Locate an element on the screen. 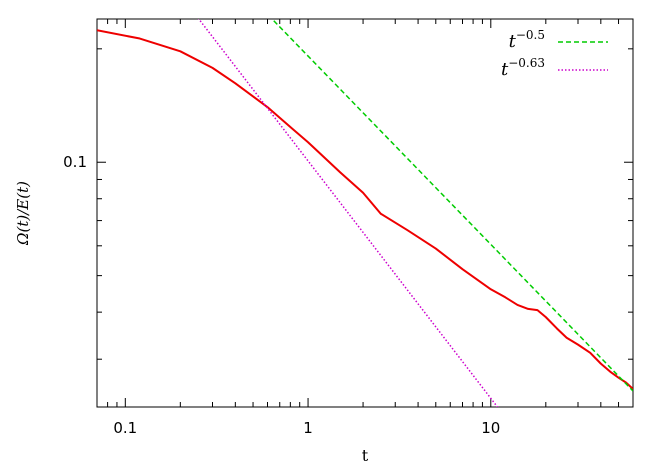 This screenshot has width=664, height=465. x-tick-label: 10 is located at coordinates (490, 428).